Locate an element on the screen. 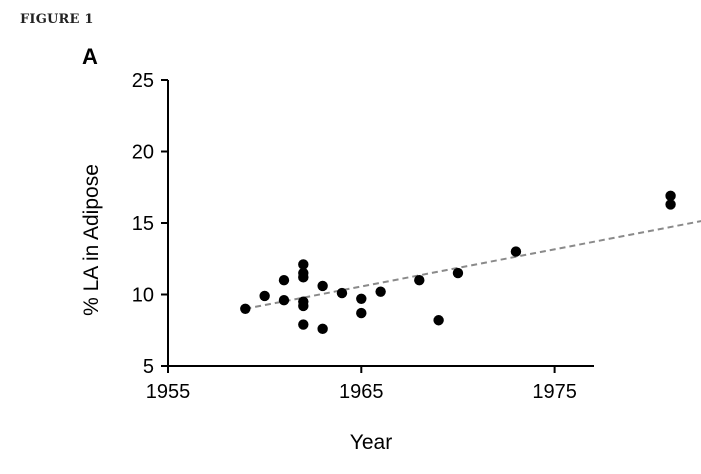  y-tick-label: 20 is located at coordinates (143, 153).